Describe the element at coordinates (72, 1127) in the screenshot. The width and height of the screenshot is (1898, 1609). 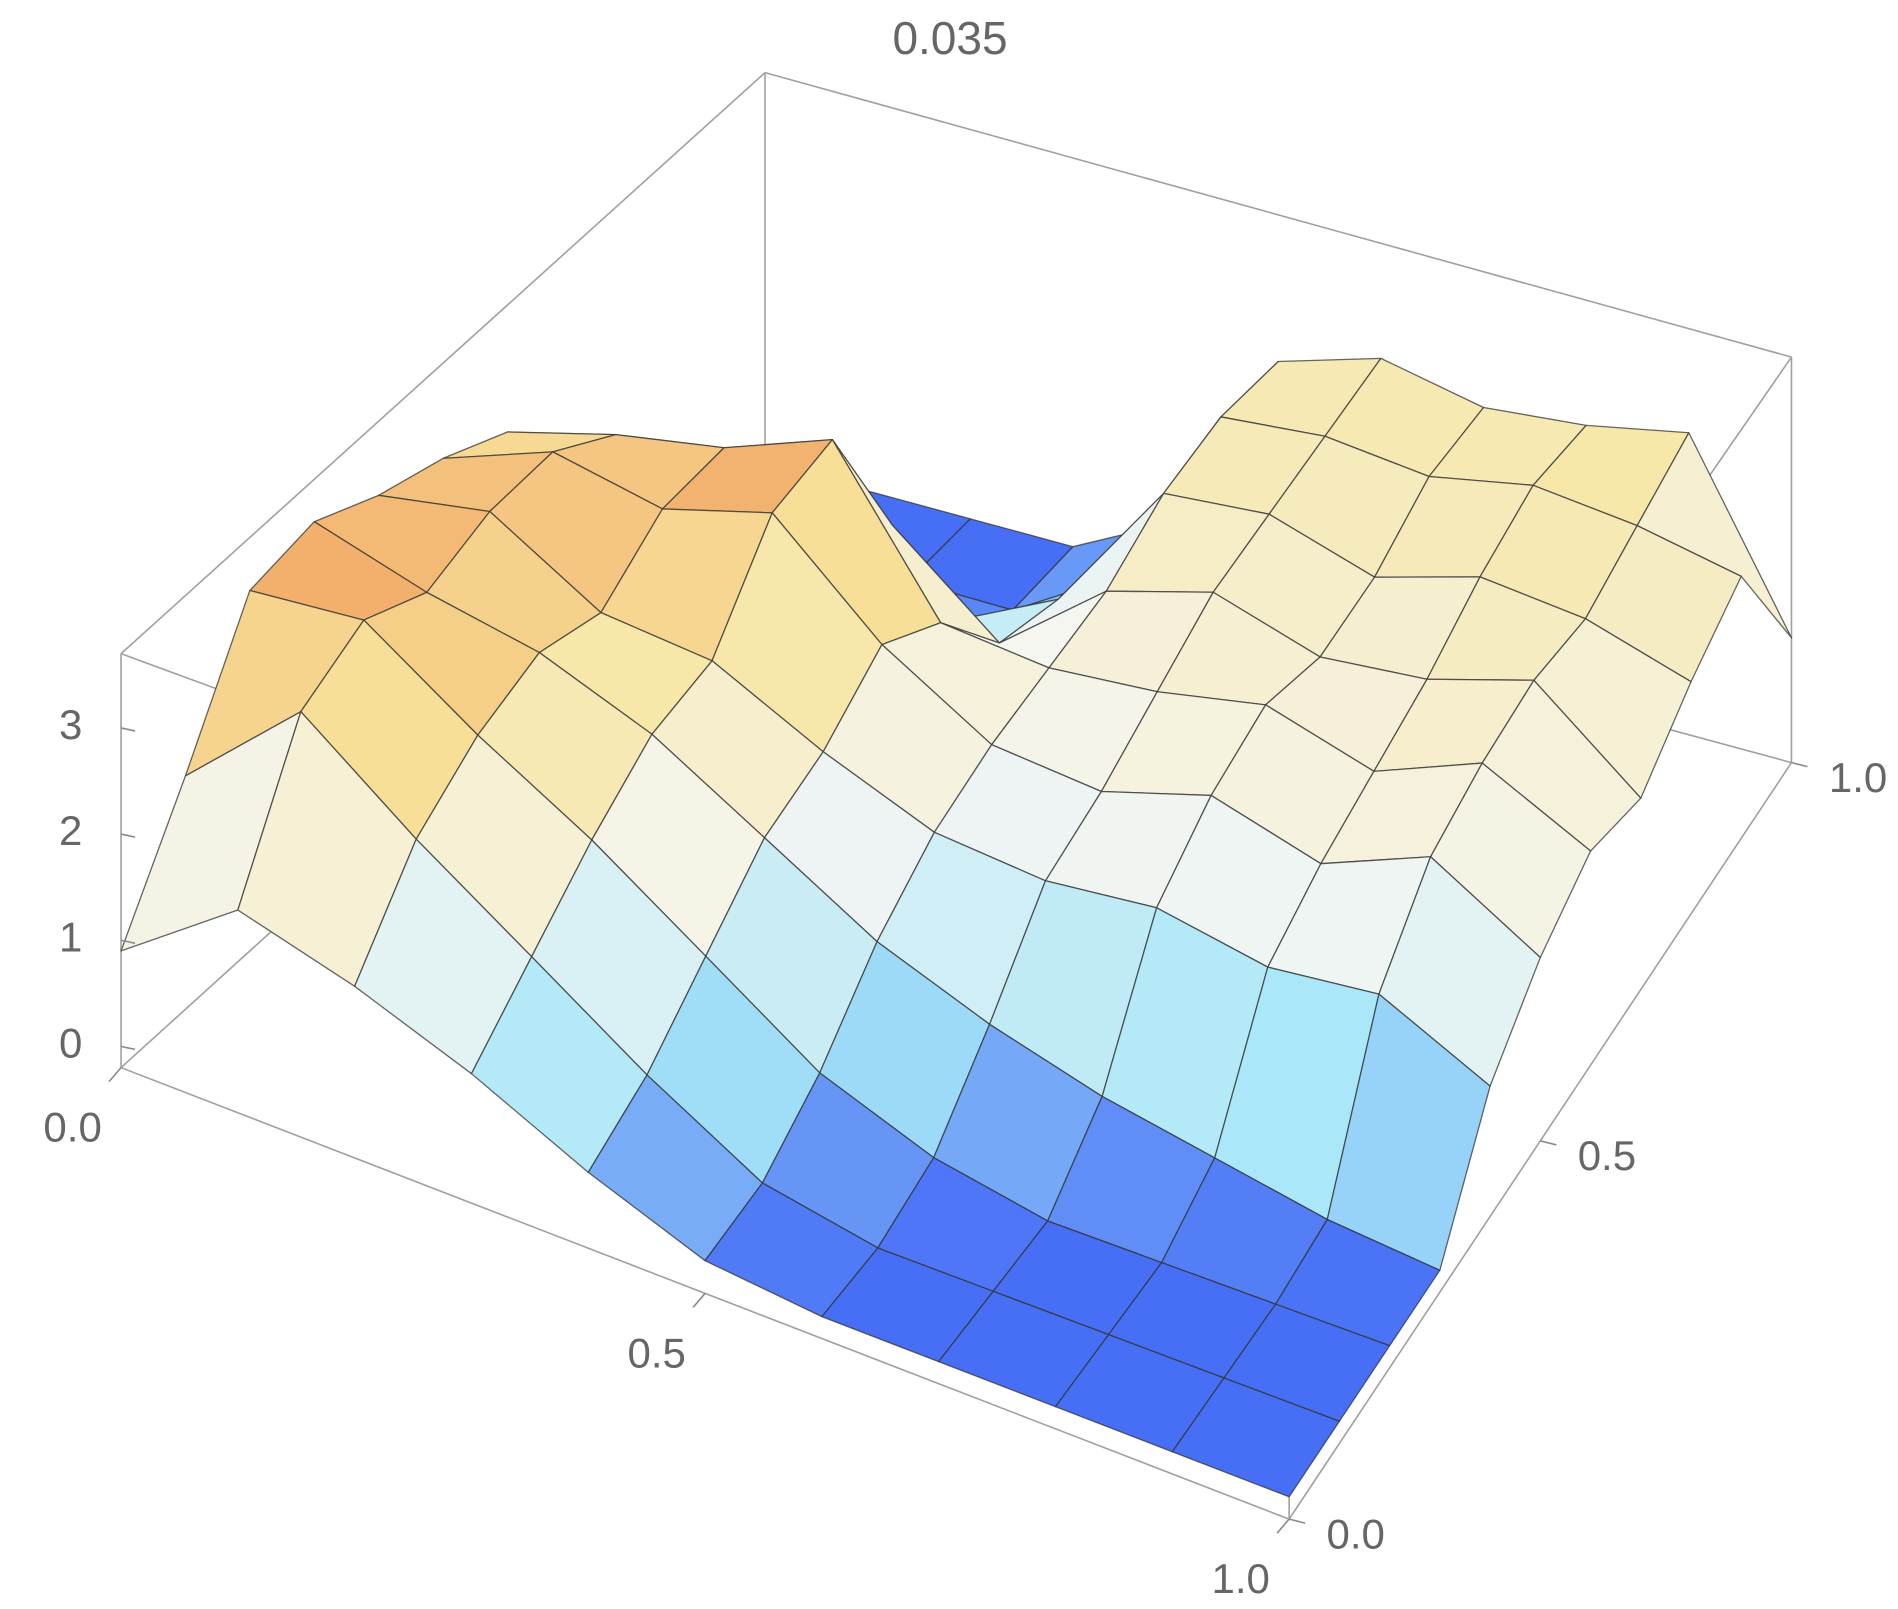
I see `x-tick-label: 0.0` at that location.